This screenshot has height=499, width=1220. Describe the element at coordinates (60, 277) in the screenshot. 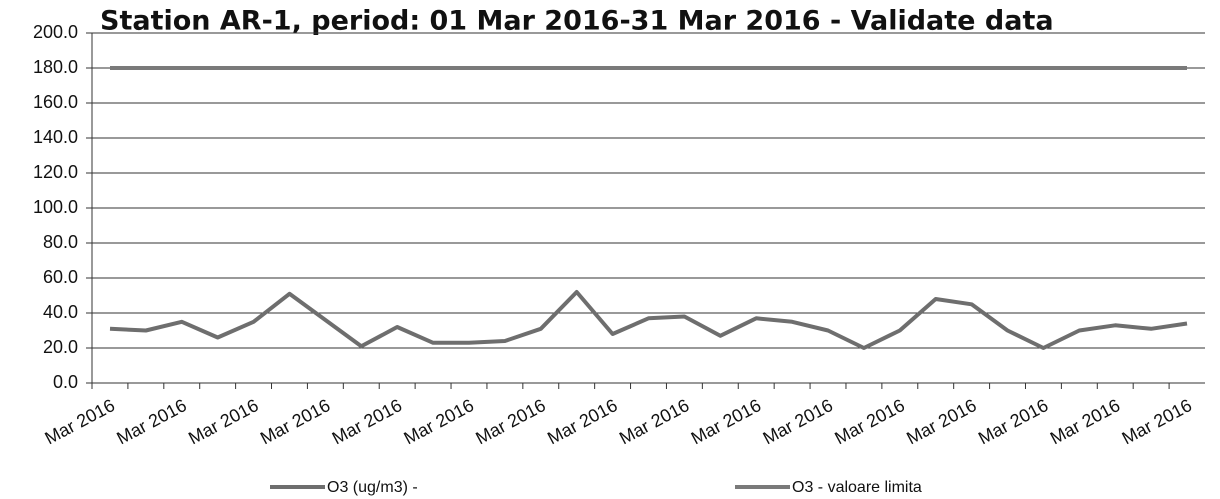

I see `y-tick-label: 60.0` at that location.